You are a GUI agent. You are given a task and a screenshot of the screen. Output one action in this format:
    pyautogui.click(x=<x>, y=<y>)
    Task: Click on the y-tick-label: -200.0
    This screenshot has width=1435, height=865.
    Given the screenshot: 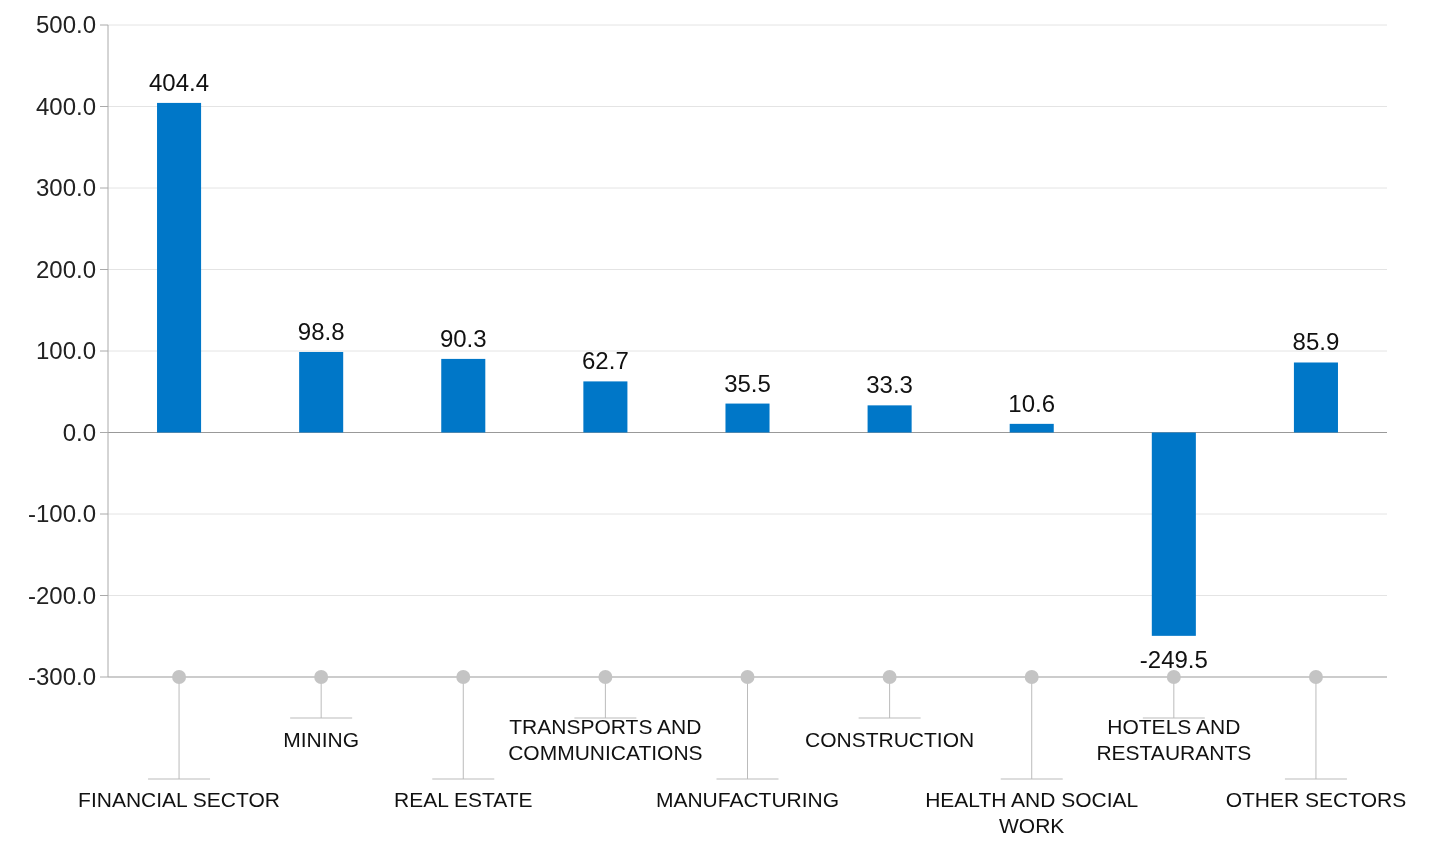 What is the action you would take?
    pyautogui.click(x=61, y=595)
    